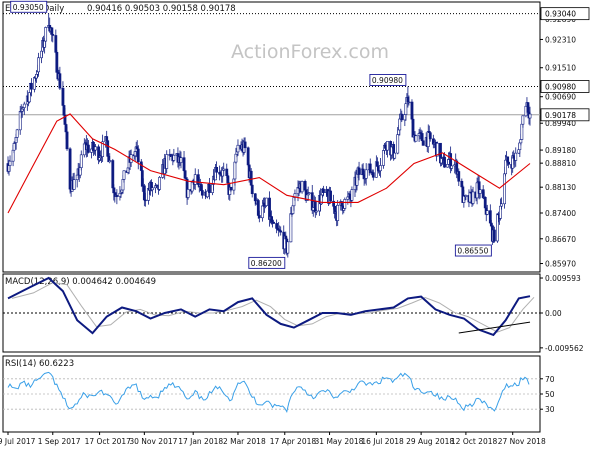 The height and width of the screenshot is (454, 600). Describe the element at coordinates (553, 313) in the screenshot. I see `macd-tick-label: 0.00` at that location.